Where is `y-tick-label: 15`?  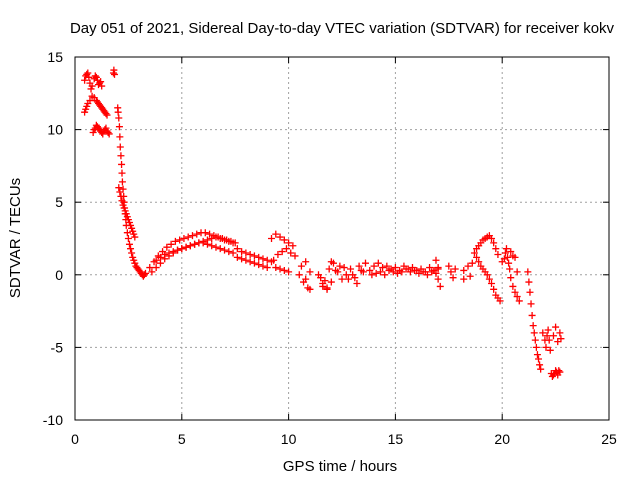 y-tick-label: 15 is located at coordinates (55, 57).